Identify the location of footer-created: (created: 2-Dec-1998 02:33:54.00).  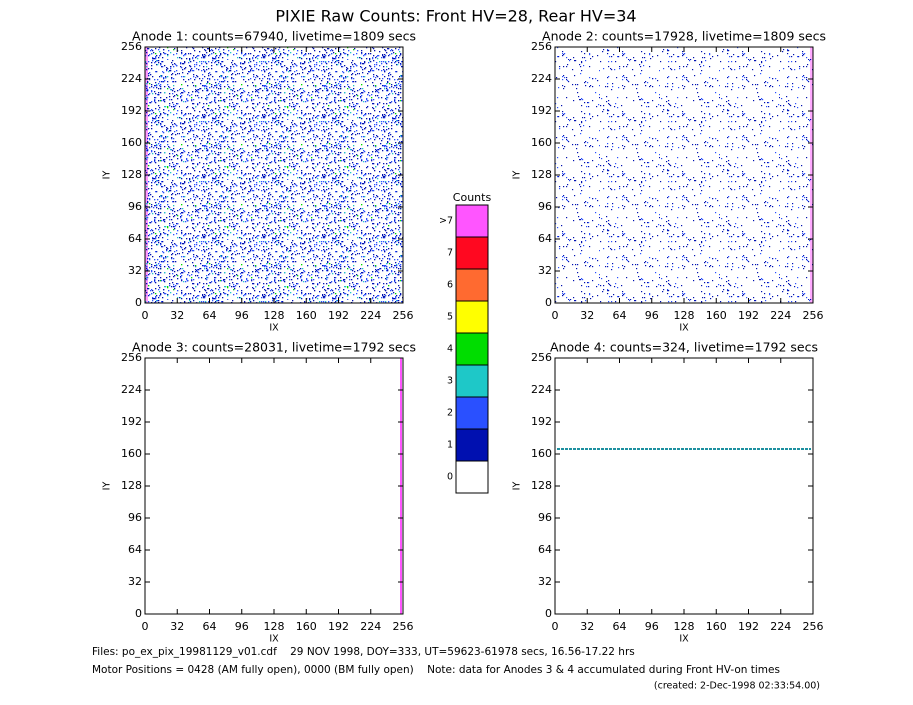
(737, 686).